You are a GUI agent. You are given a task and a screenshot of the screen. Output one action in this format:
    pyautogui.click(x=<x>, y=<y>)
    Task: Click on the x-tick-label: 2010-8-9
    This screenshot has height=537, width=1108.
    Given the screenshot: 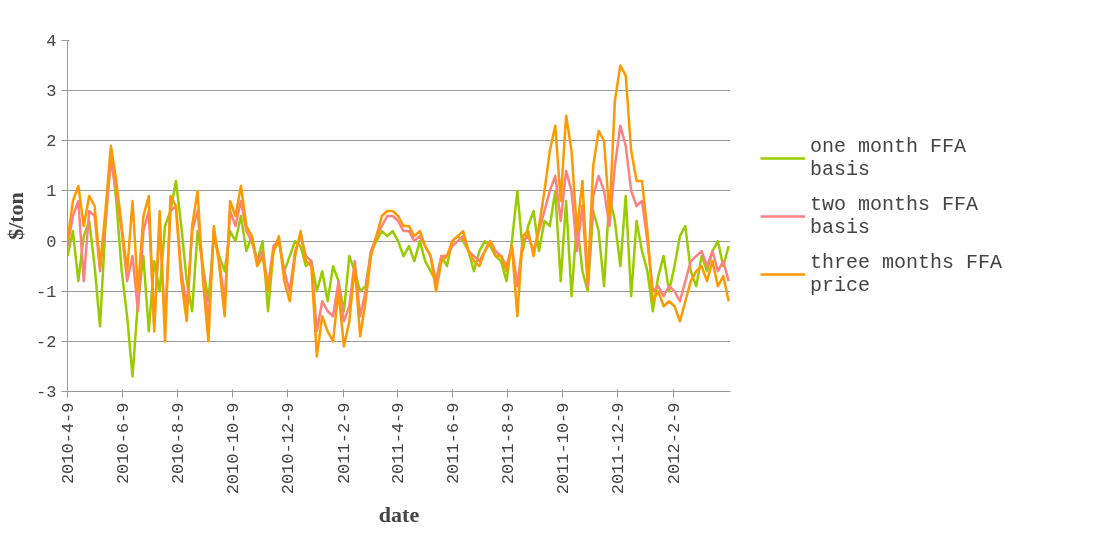 What is the action you would take?
    pyautogui.click(x=179, y=443)
    